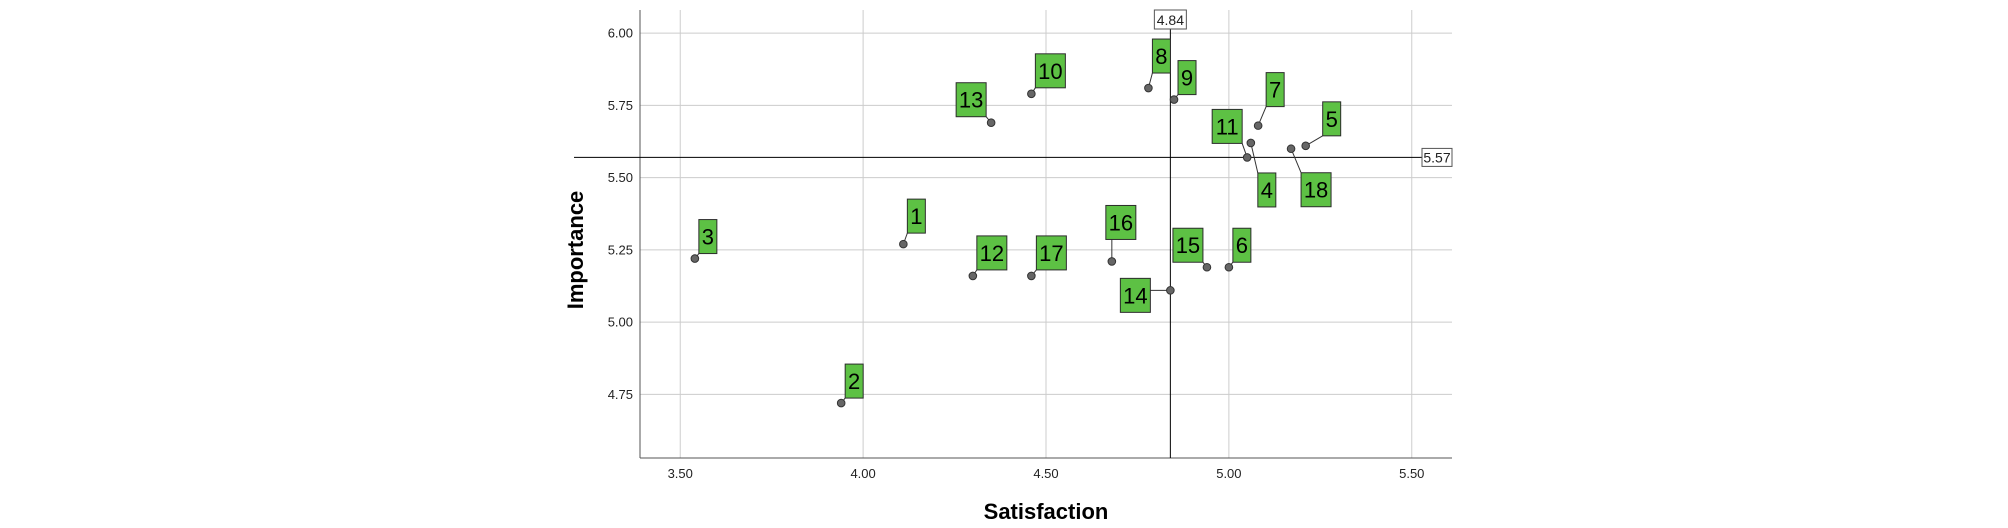  Describe the element at coordinates (620, 177) in the screenshot. I see `y-tick-label: 5.50` at that location.